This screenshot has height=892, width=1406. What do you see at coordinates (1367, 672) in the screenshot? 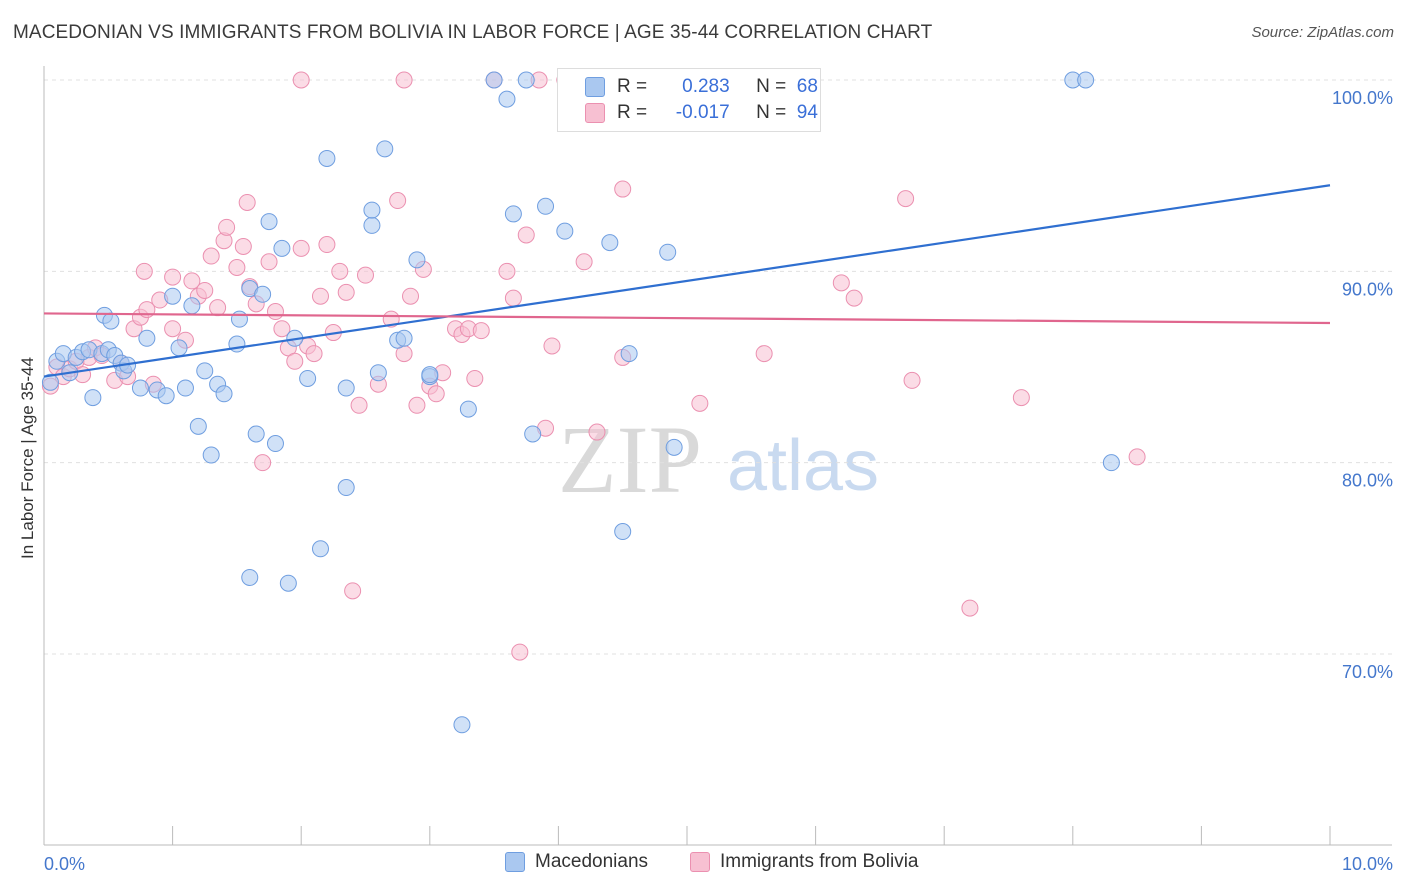
I see `y-tick-label: 70.0%` at bounding box center [1367, 672].